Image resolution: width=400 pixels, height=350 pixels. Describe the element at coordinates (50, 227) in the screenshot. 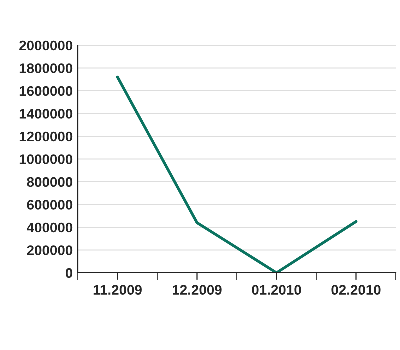

I see `y-tick-label: 400000` at that location.